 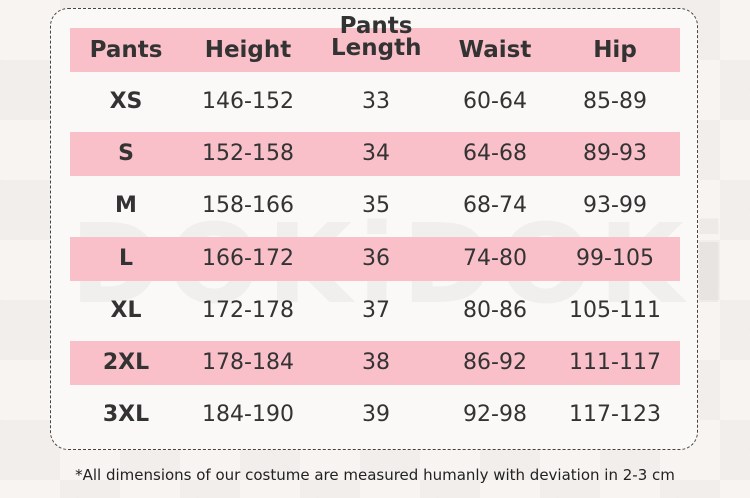 I want to click on table-cell: 178-184, so click(x=248, y=362).